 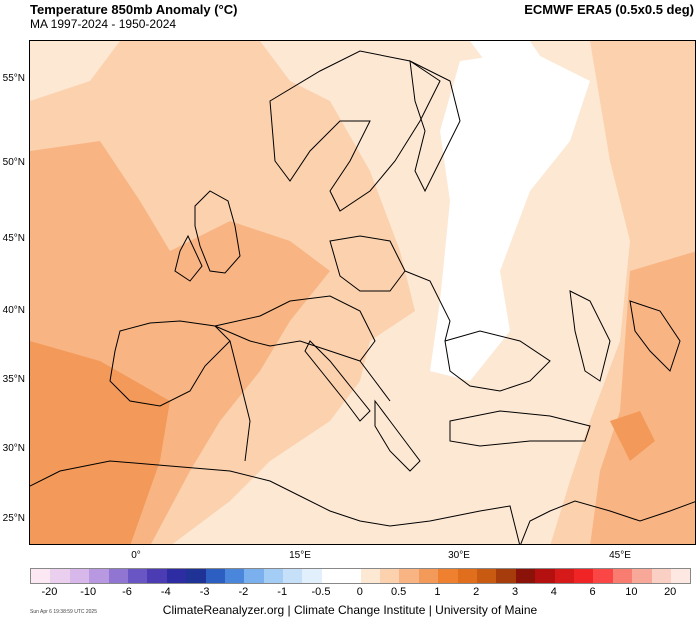 What do you see at coordinates (476, 592) in the screenshot?
I see `colorbar-label: 2` at bounding box center [476, 592].